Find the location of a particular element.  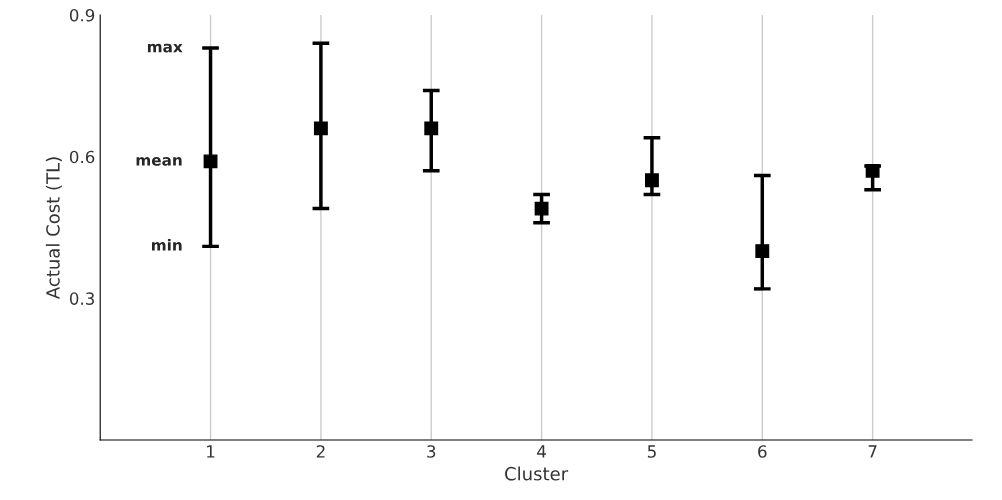

y-tick-label: 0.9 is located at coordinates (82, 15).